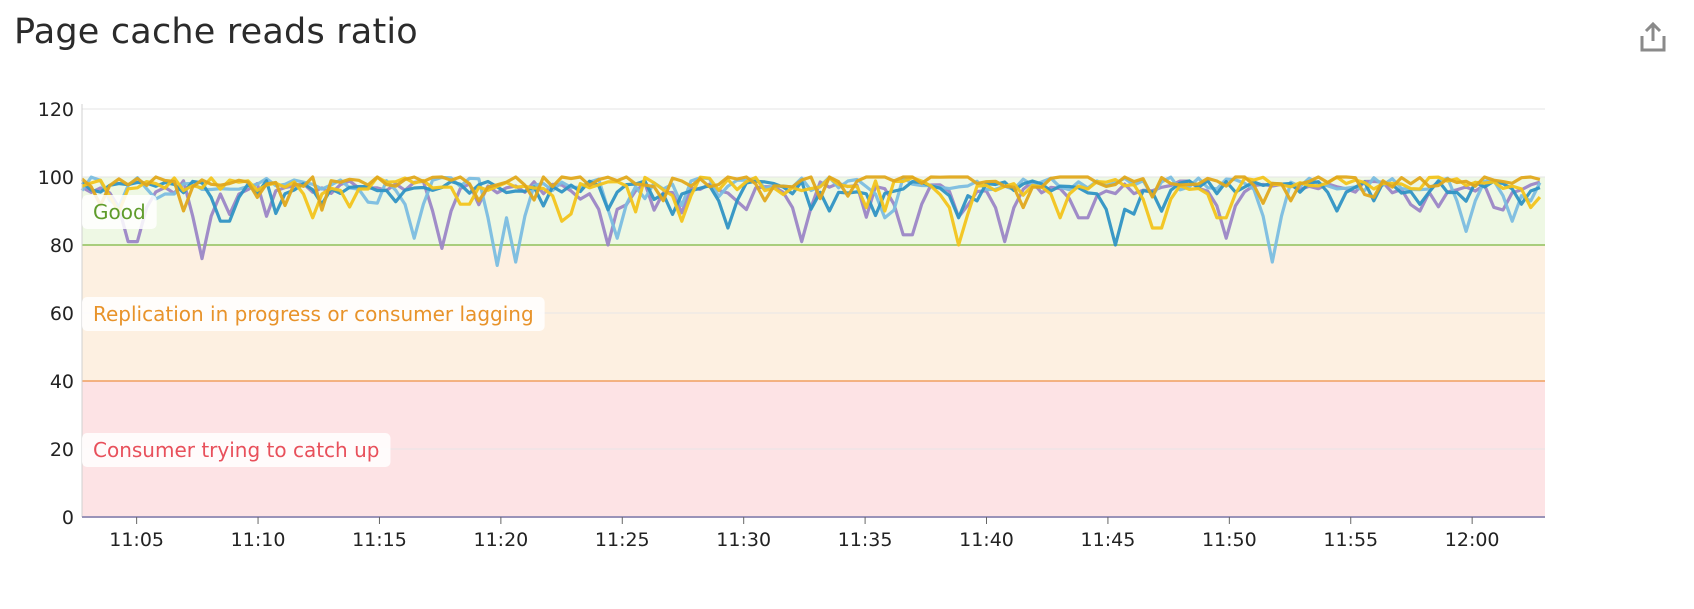 The image size is (1694, 609). Describe the element at coordinates (1472, 540) in the screenshot. I see `x-tick-label: 12:00` at that location.